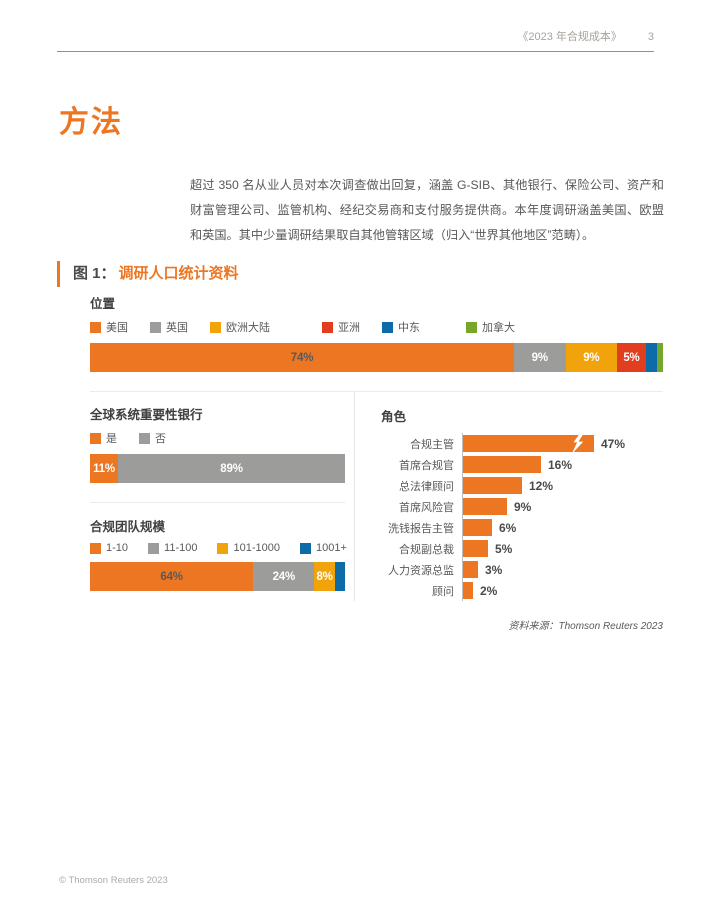 The image size is (710, 919). I want to click on bar-segment: 24%, so click(284, 576).